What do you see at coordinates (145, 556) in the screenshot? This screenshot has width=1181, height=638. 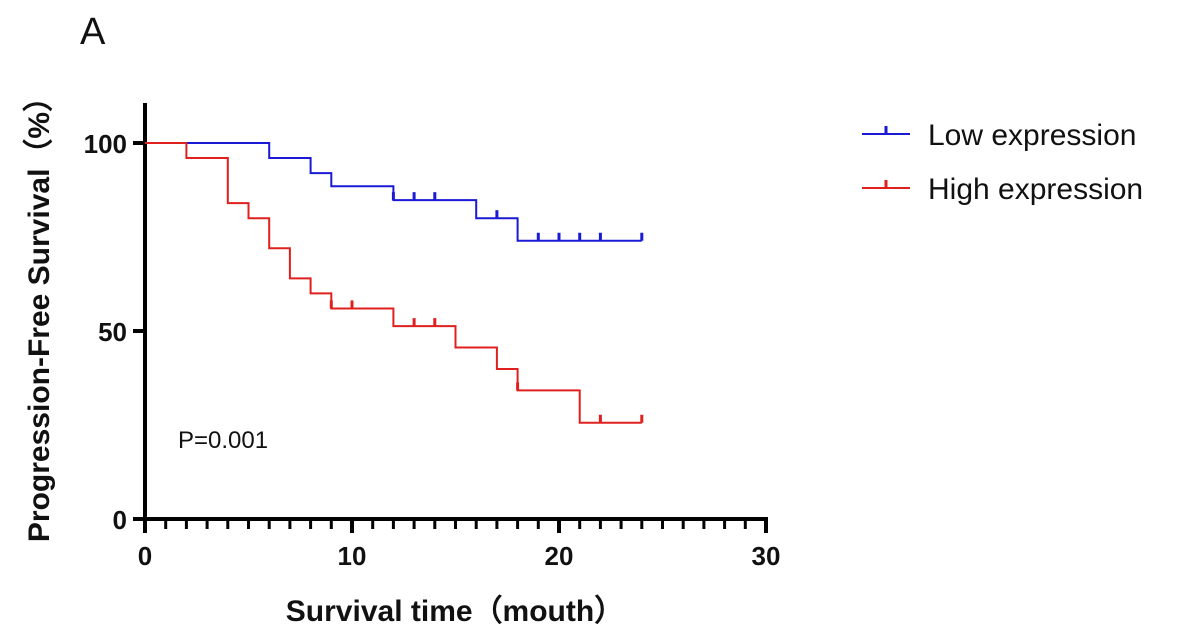 I see `x-tick-label: 0` at bounding box center [145, 556].